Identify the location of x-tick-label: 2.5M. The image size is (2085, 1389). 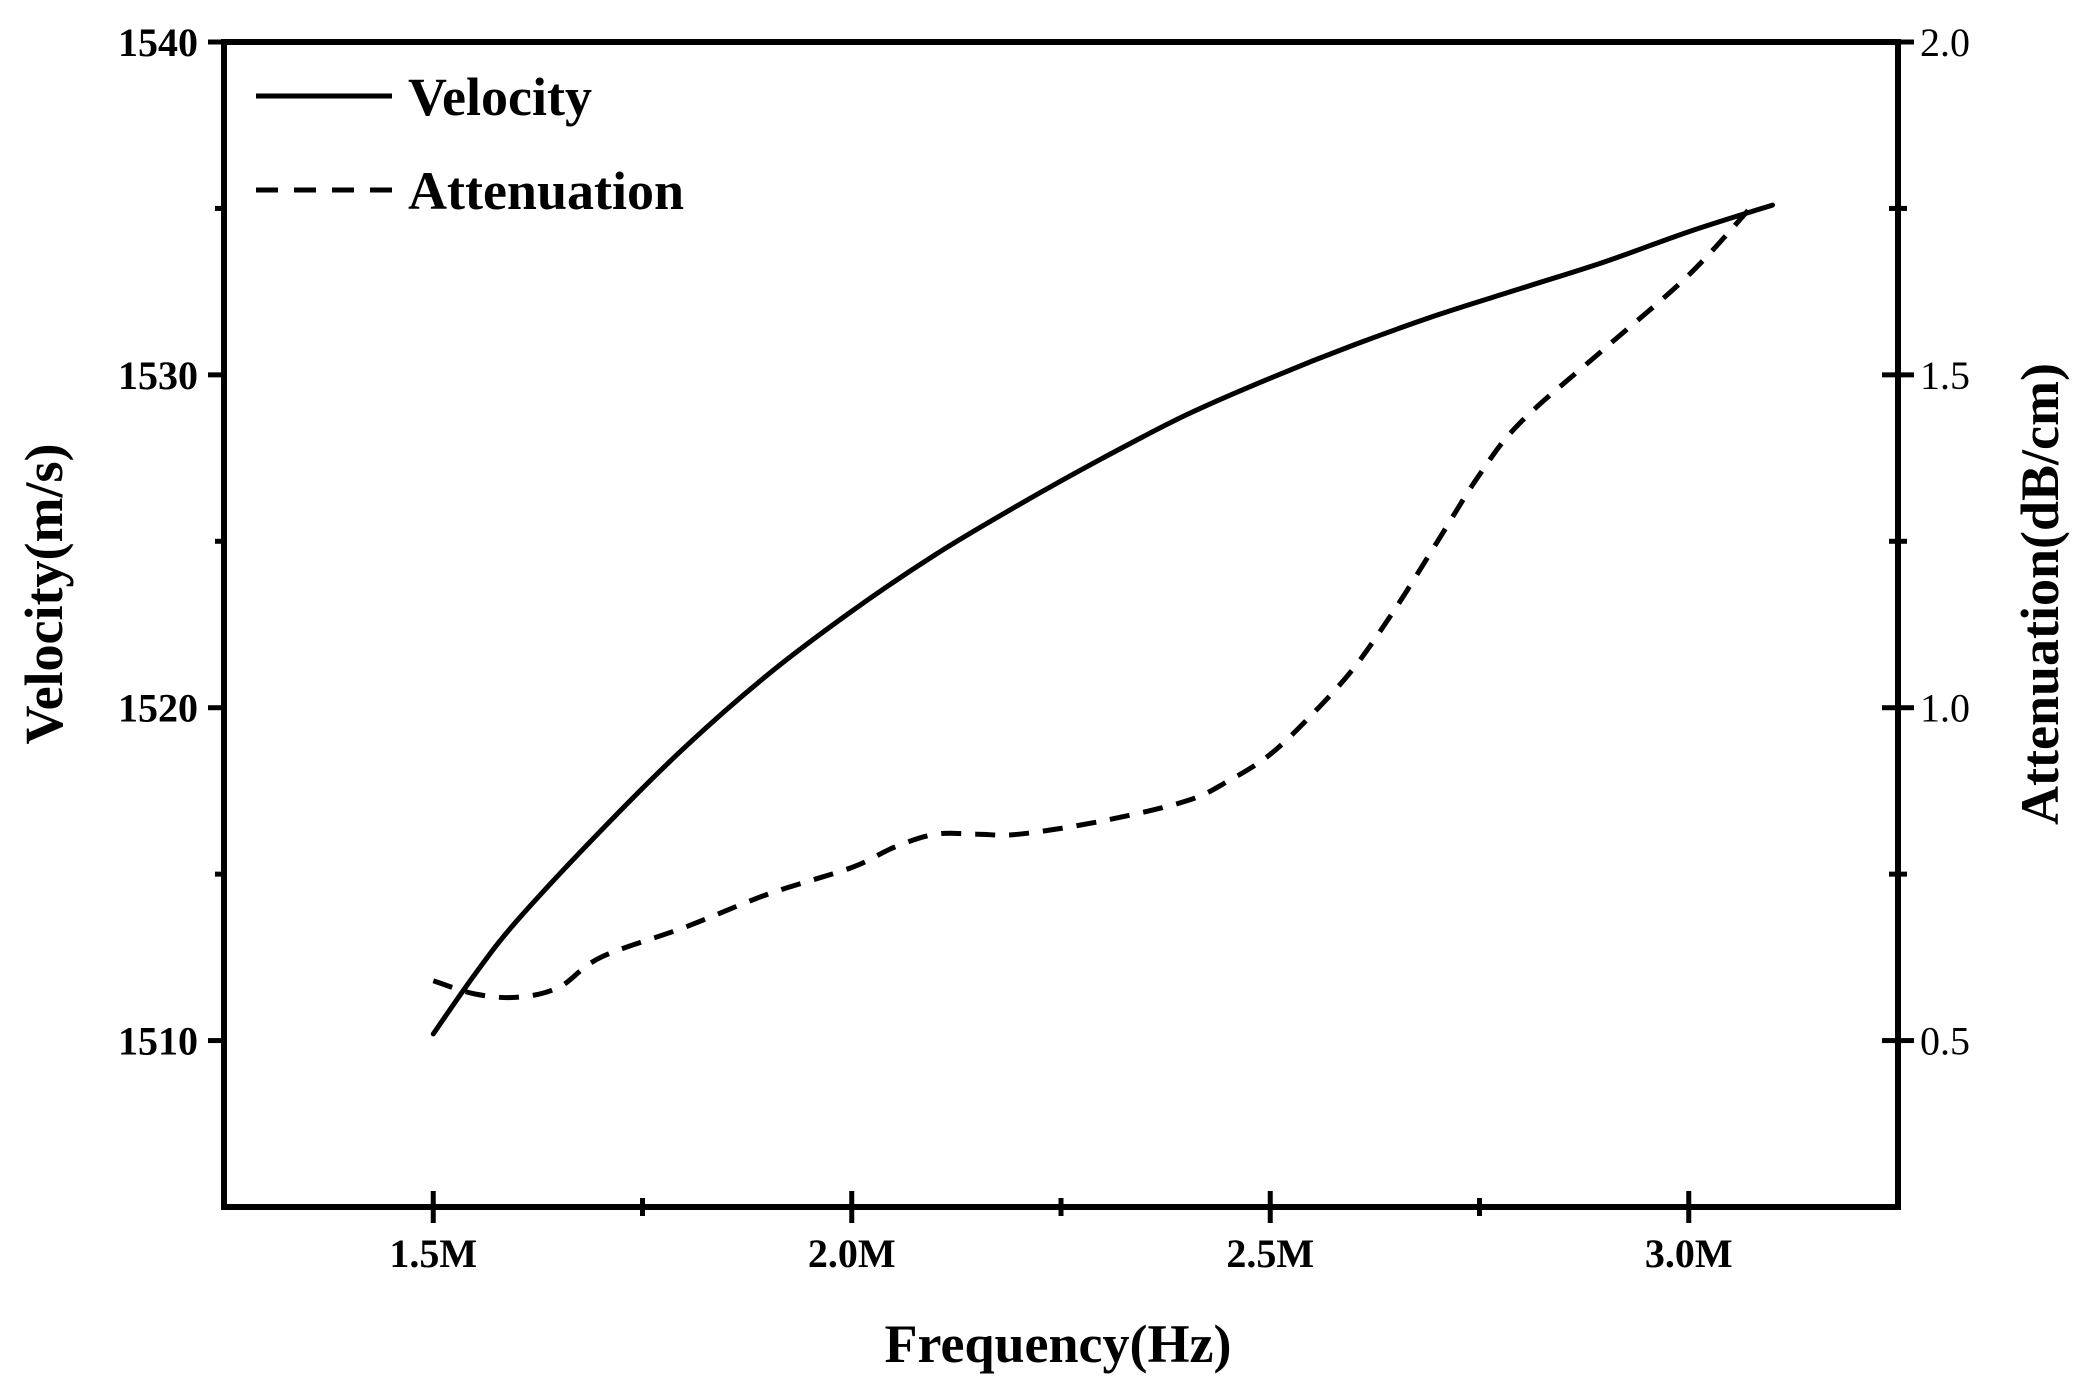
(1270, 1253).